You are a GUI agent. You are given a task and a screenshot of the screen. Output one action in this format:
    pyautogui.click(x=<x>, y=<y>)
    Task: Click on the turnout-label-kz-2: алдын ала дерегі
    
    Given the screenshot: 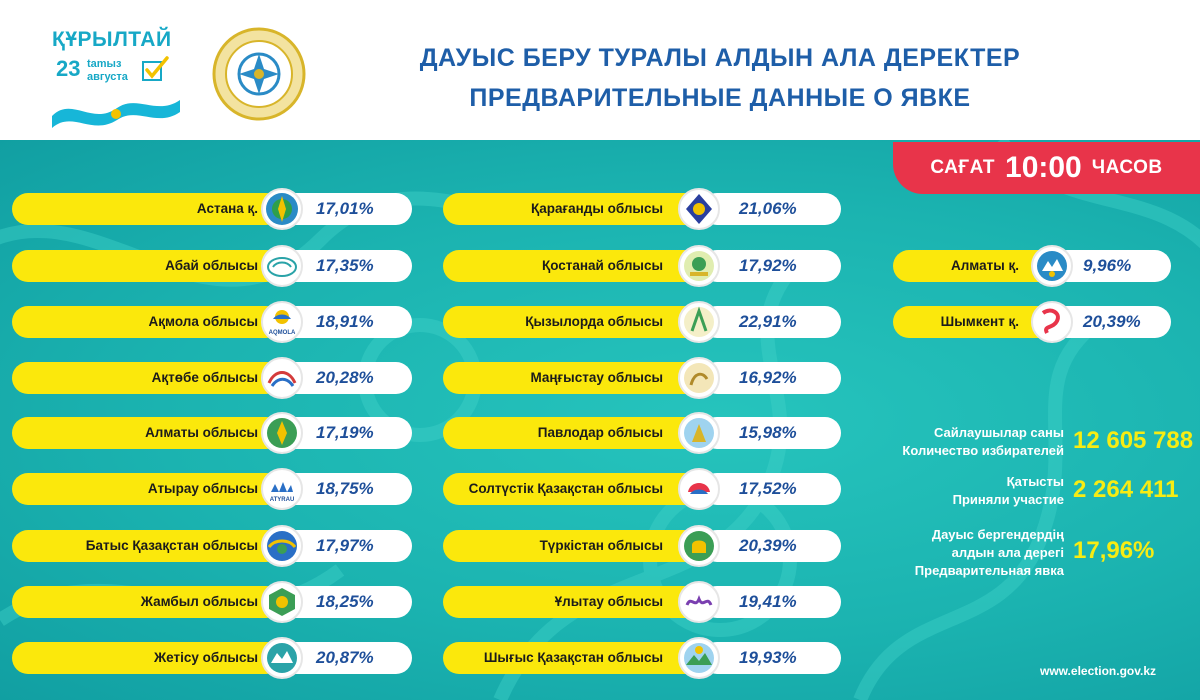 What is the action you would take?
    pyautogui.click(x=1007, y=552)
    